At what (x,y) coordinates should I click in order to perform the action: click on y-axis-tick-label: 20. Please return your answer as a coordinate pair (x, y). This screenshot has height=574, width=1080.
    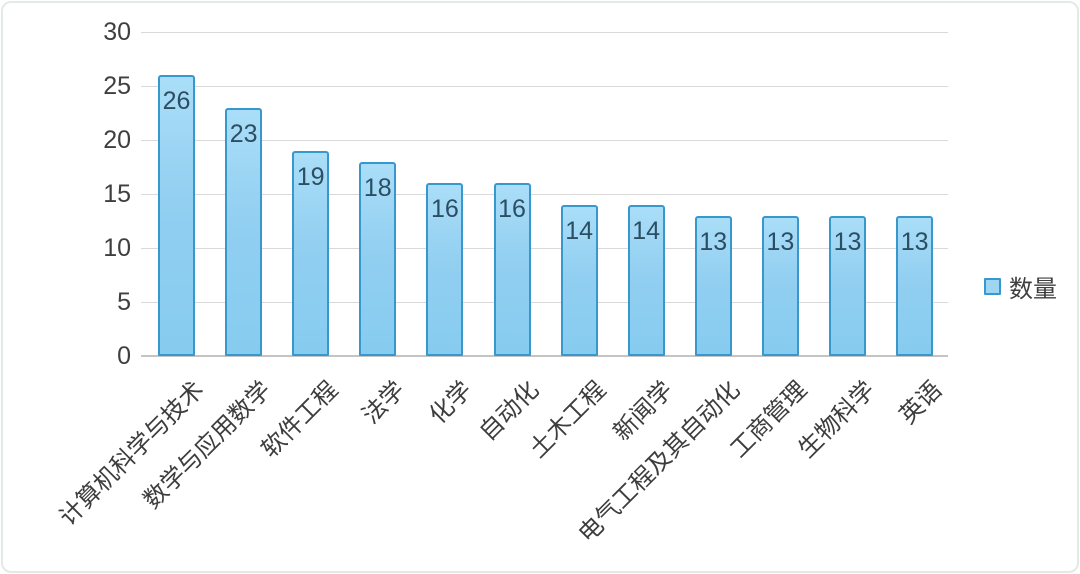
    Looking at the image, I should click on (117, 140).